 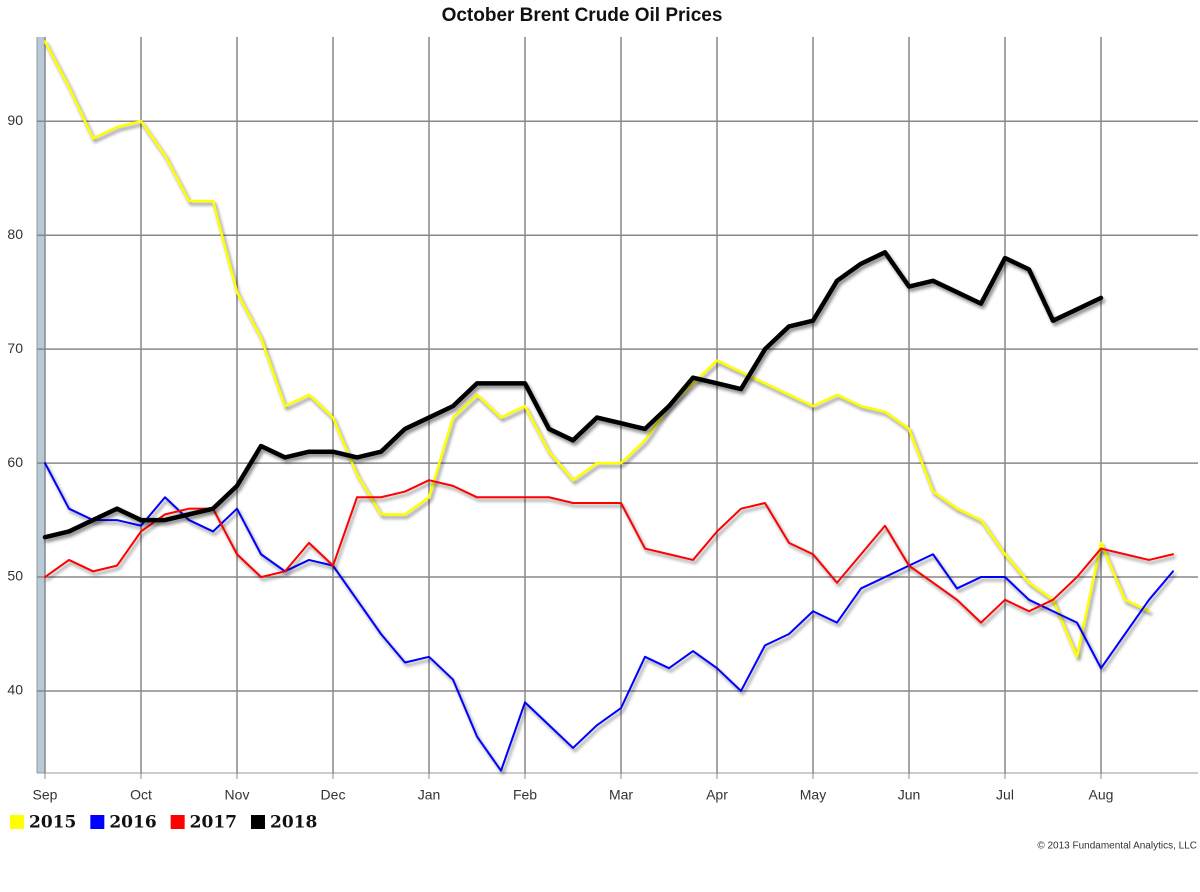 What do you see at coordinates (52, 823) in the screenshot?
I see `legend-label: 2015` at bounding box center [52, 823].